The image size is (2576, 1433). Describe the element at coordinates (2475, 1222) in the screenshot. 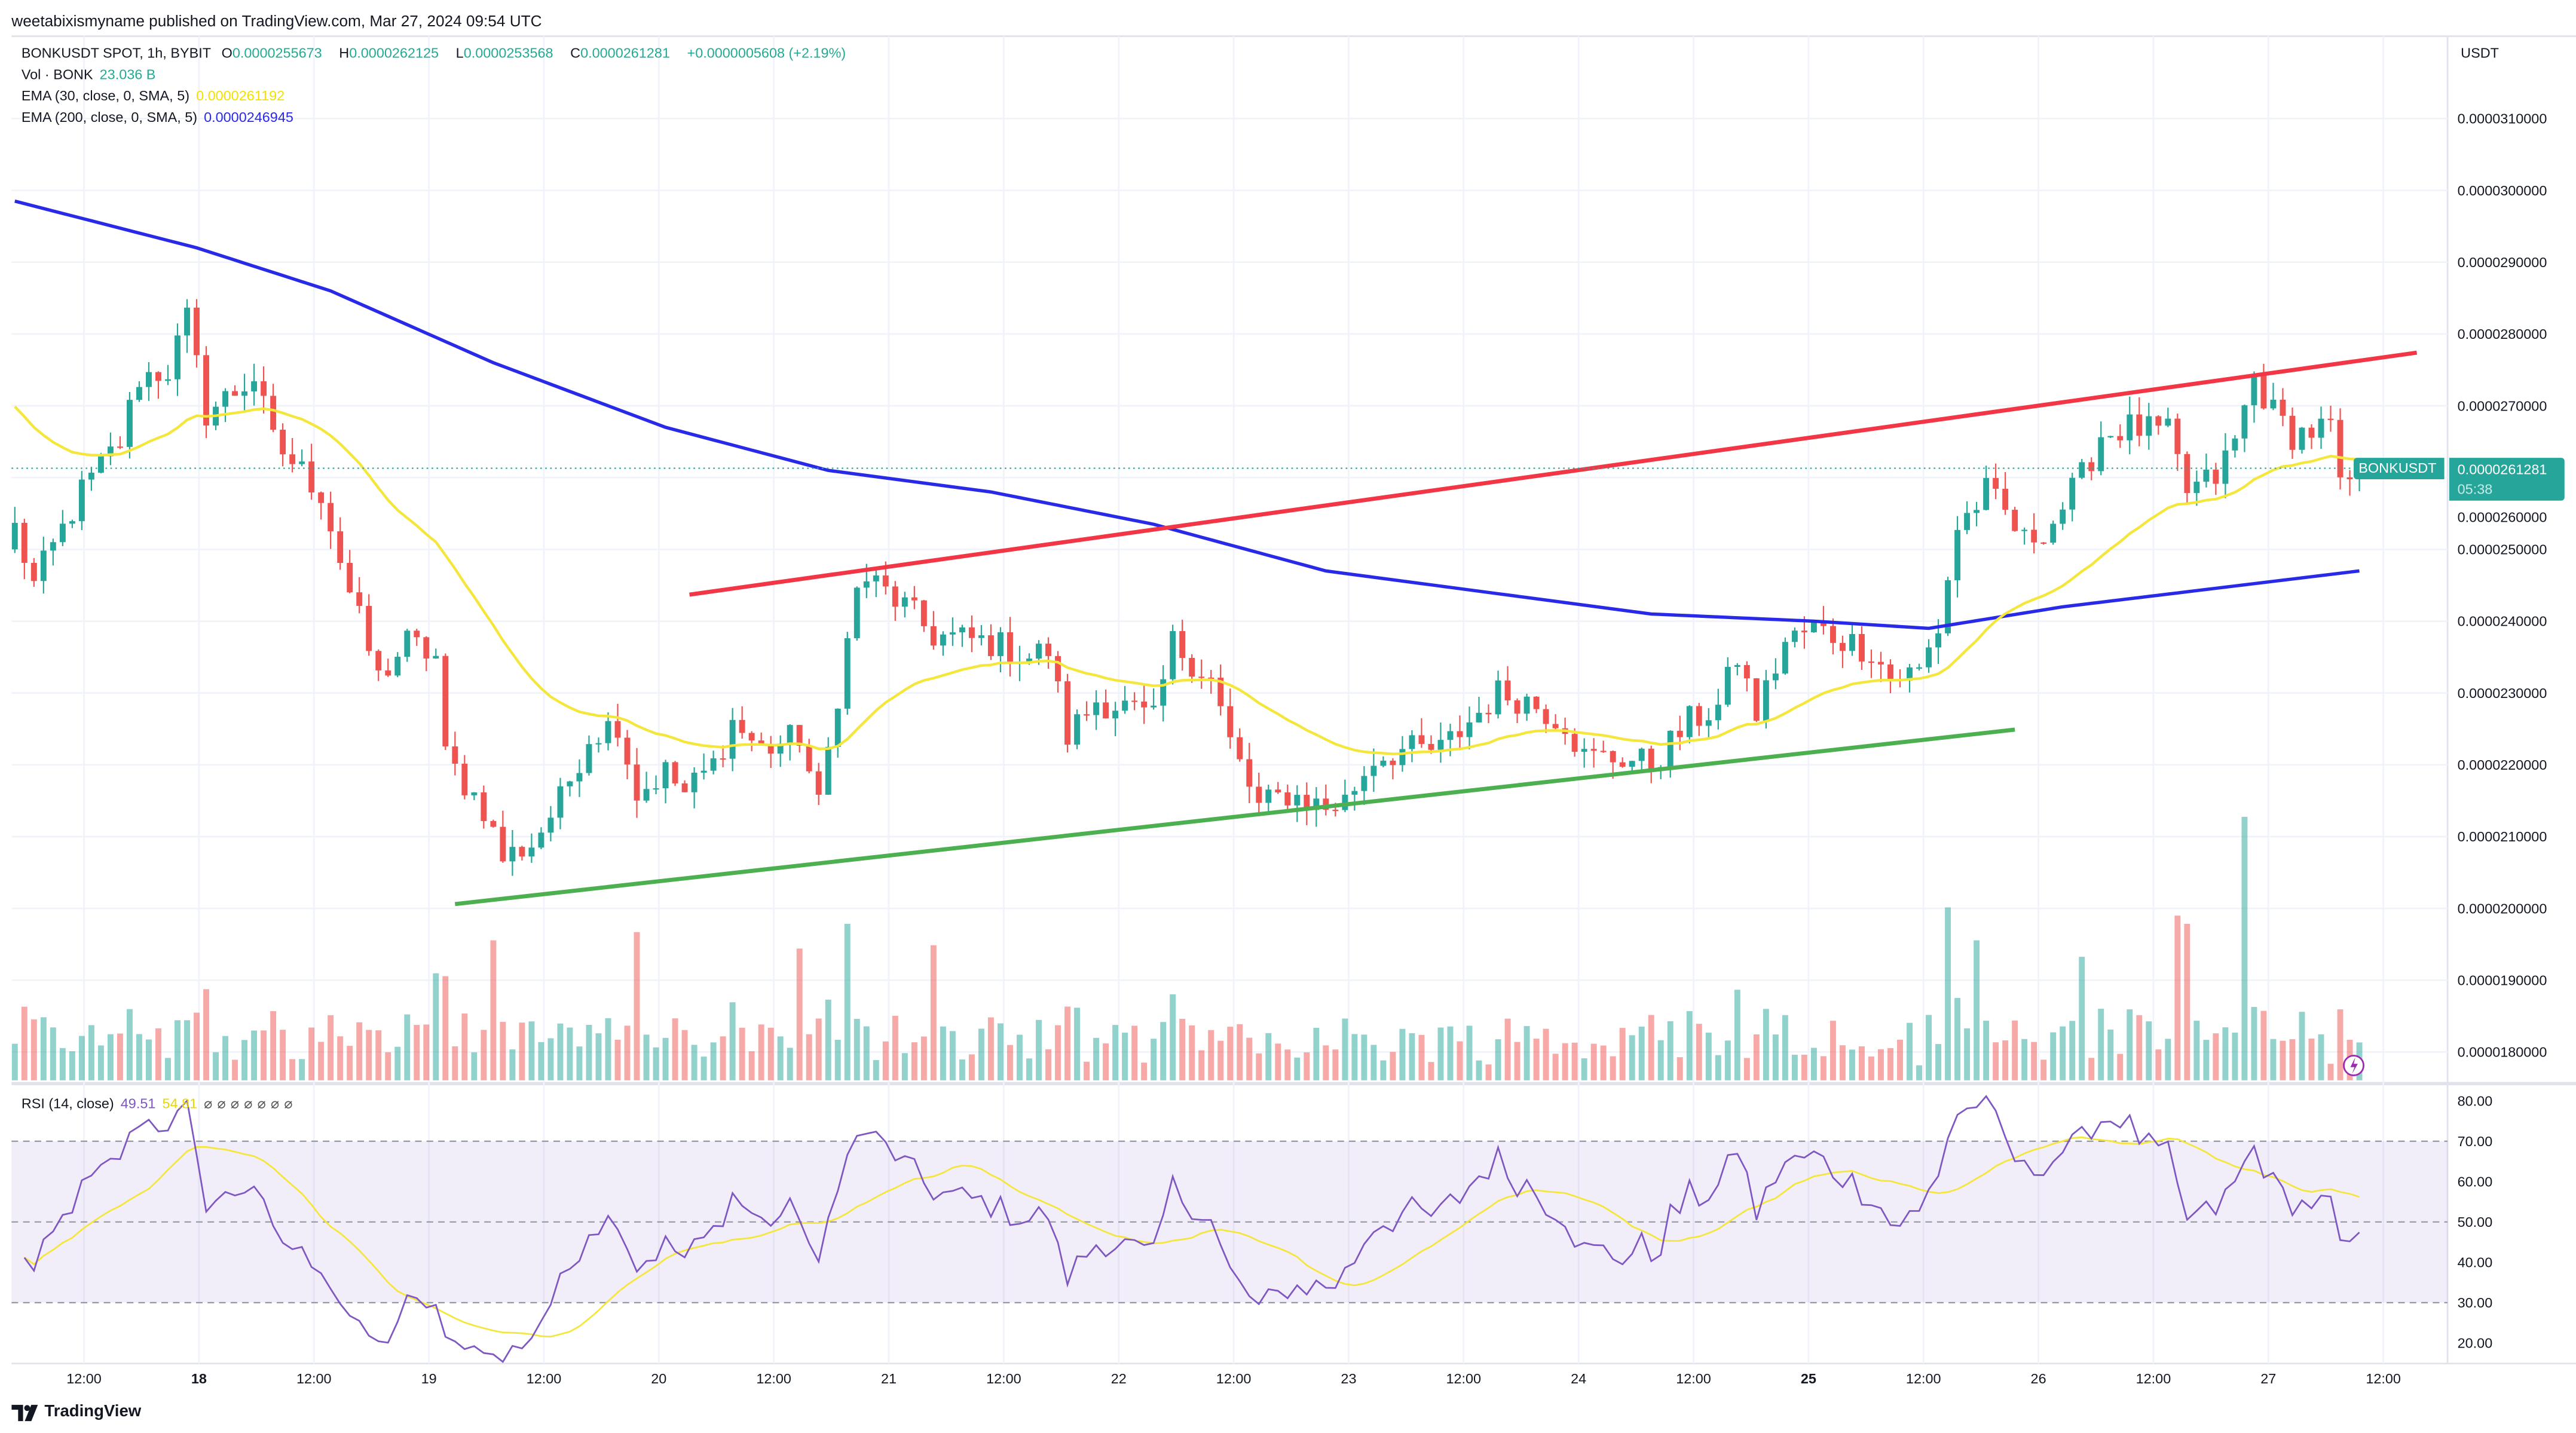

I see `rsi-tick: 50.00` at that location.